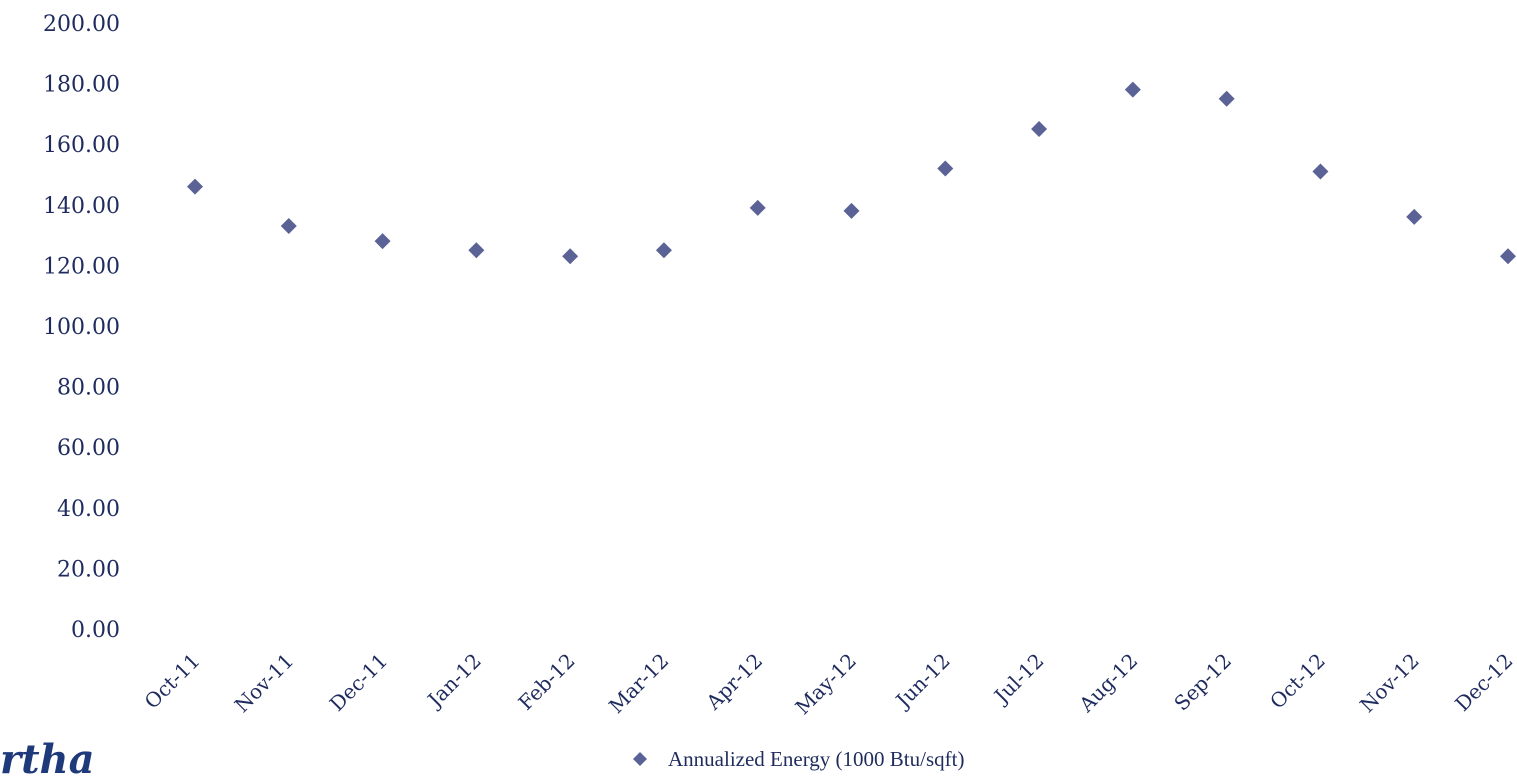 The image size is (1517, 779). What do you see at coordinates (88, 448) in the screenshot?
I see `y-tick-label: 60.00` at bounding box center [88, 448].